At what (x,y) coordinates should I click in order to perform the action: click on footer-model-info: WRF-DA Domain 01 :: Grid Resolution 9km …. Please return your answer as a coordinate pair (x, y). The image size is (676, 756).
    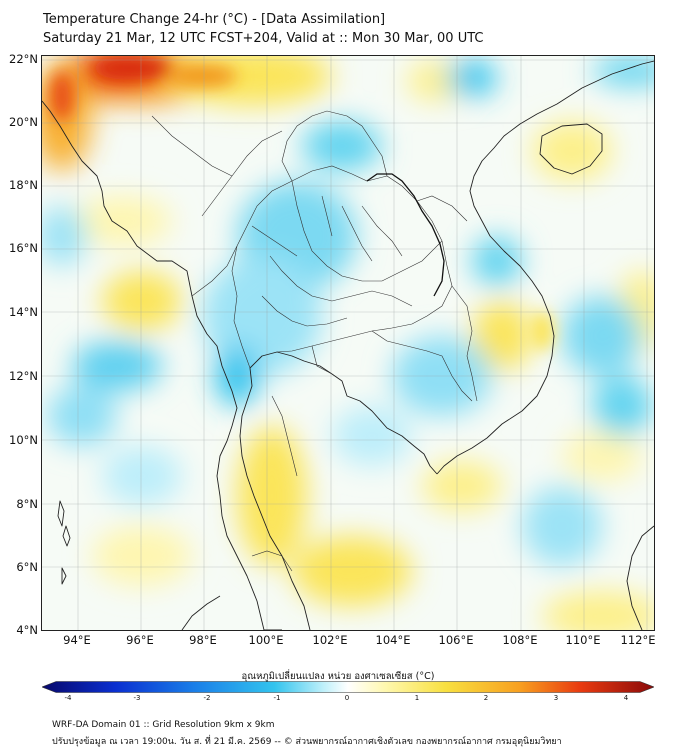
    Looking at the image, I should click on (163, 725).